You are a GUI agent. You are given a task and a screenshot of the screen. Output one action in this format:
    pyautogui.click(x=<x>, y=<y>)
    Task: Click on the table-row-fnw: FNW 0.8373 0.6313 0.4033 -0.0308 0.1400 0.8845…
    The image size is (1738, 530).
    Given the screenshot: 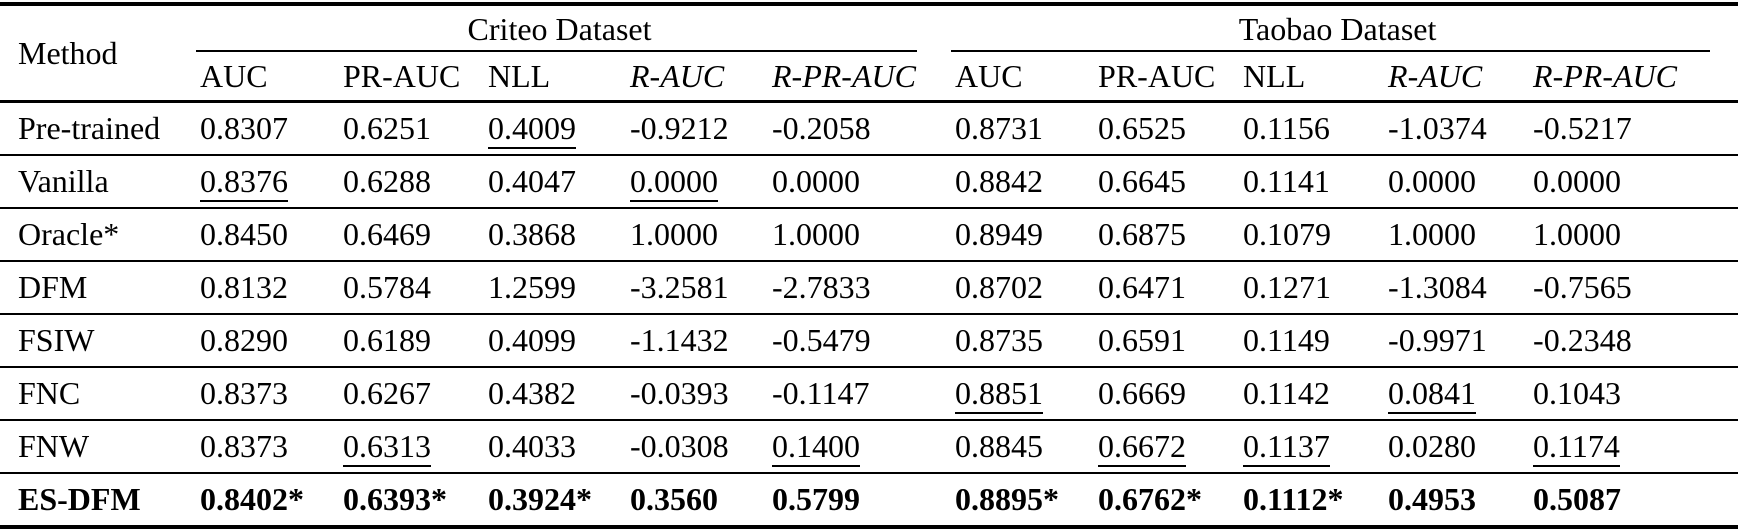 What is the action you would take?
    pyautogui.click(x=869, y=446)
    